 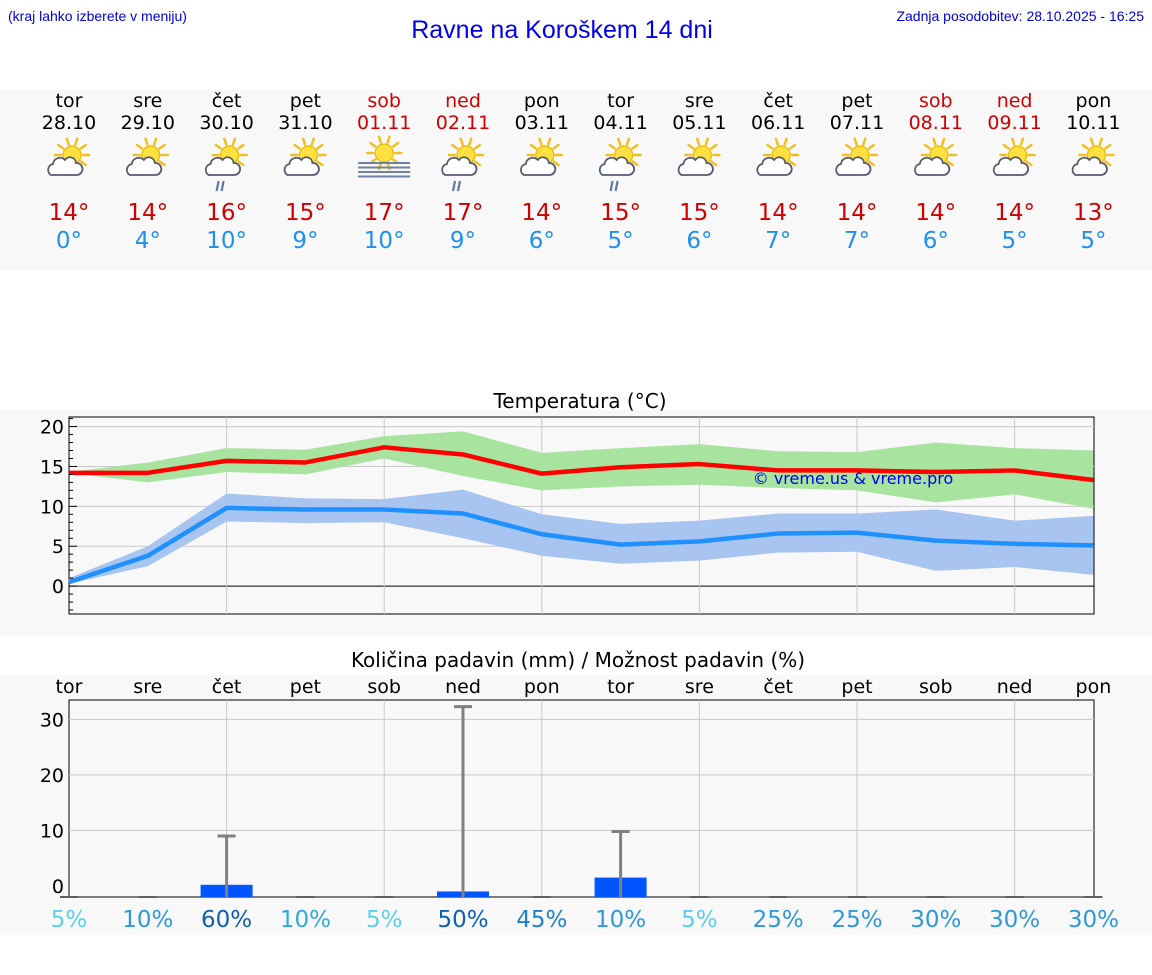 I want to click on temp-tick-label: 5, so click(x=58, y=547).